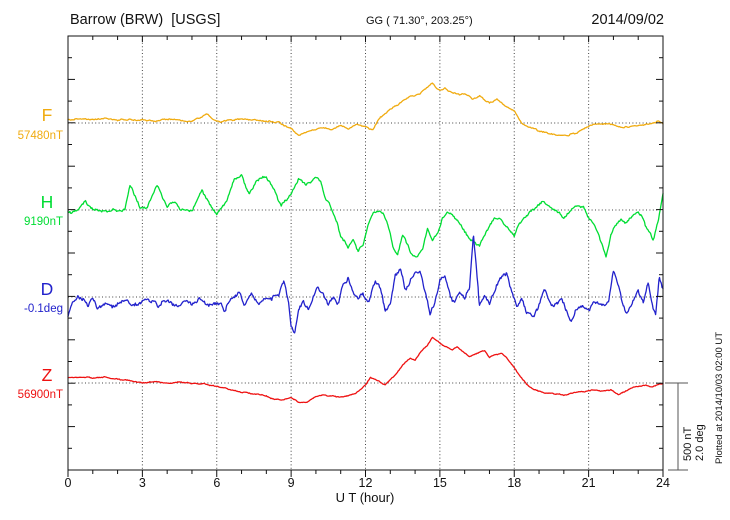 The image size is (730, 520). What do you see at coordinates (663, 483) in the screenshot?
I see `x-tick-label: 24` at bounding box center [663, 483].